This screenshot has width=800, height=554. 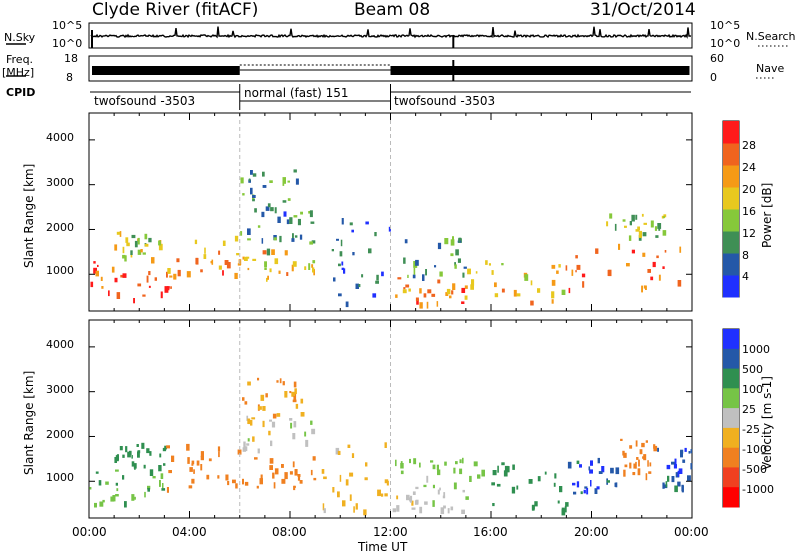 What do you see at coordinates (71, 58) in the screenshot?
I see `freq-tick-high: 18` at bounding box center [71, 58].